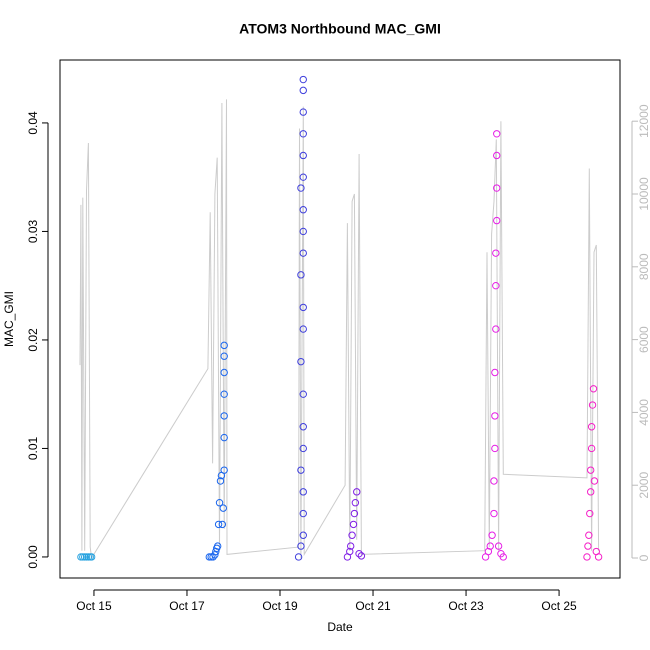  What do you see at coordinates (643, 121) in the screenshot?
I see `y2-tick-label: 12000` at bounding box center [643, 121].